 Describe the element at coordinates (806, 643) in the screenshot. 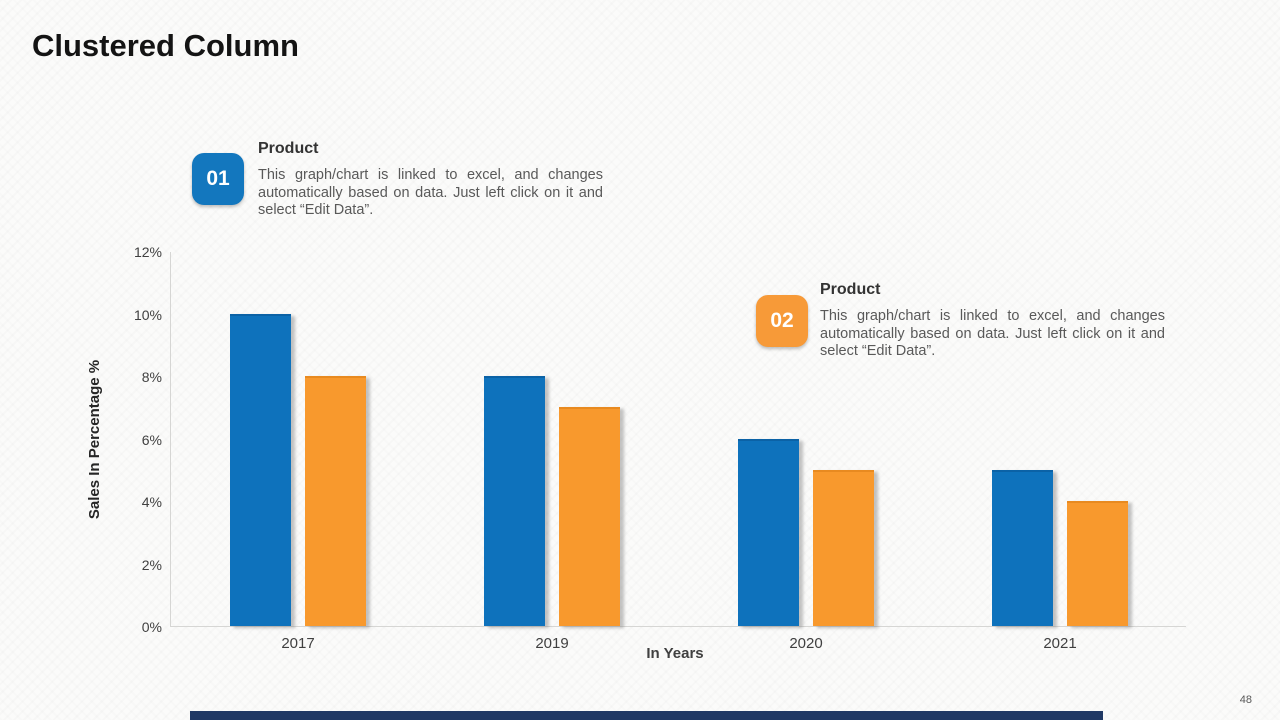

I see `x-tick-label: 2020` at that location.